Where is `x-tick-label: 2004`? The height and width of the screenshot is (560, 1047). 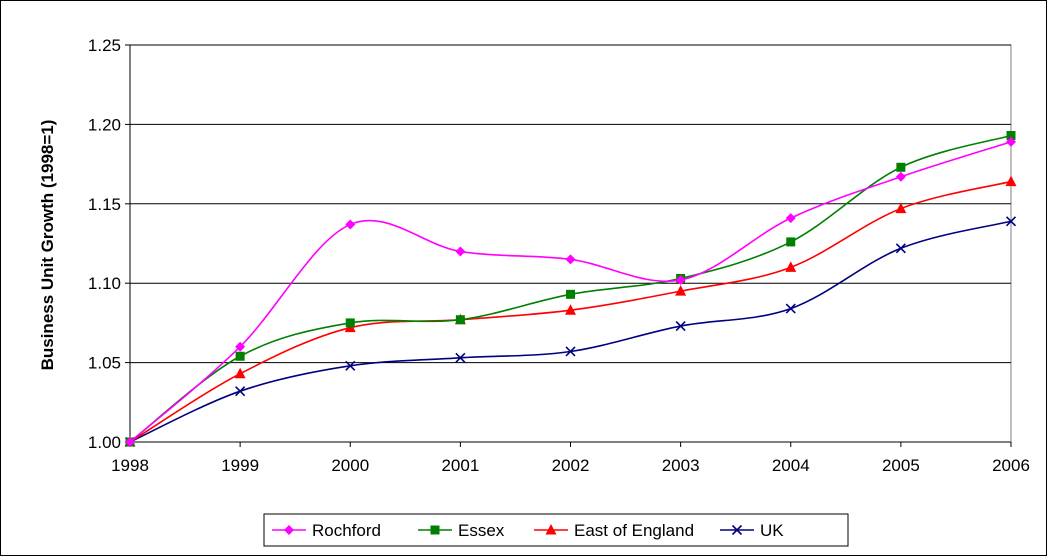 x-tick-label: 2004 is located at coordinates (791, 465).